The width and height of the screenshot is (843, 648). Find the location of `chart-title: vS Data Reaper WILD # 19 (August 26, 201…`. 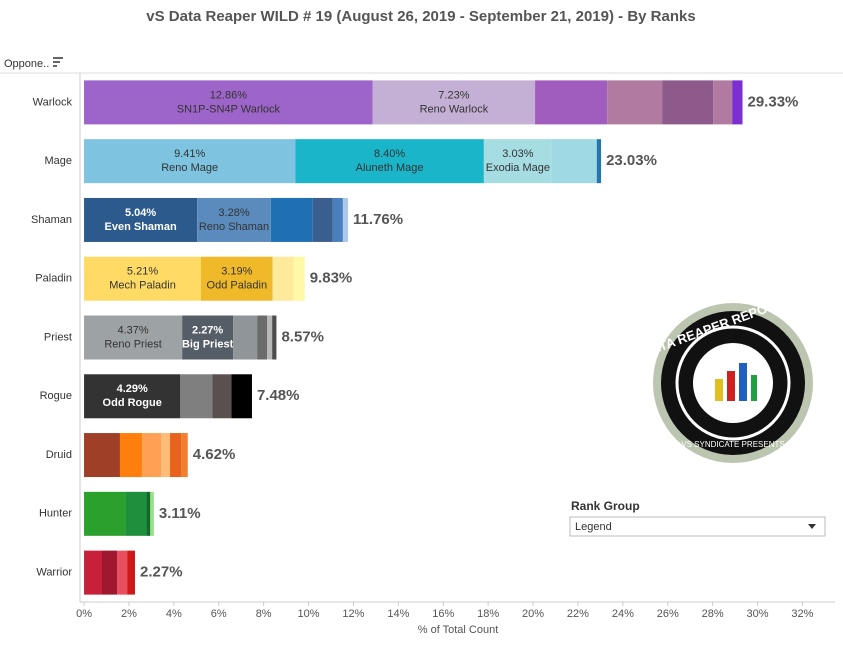

chart-title: vS Data Reaper WILD # 19 (August 26, 201… is located at coordinates (420, 16).